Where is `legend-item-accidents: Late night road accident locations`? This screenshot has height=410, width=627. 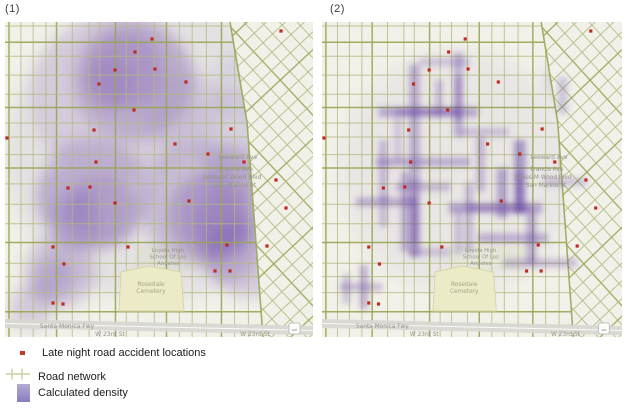 legend-item-accidents: Late night road accident locations is located at coordinates (103, 353).